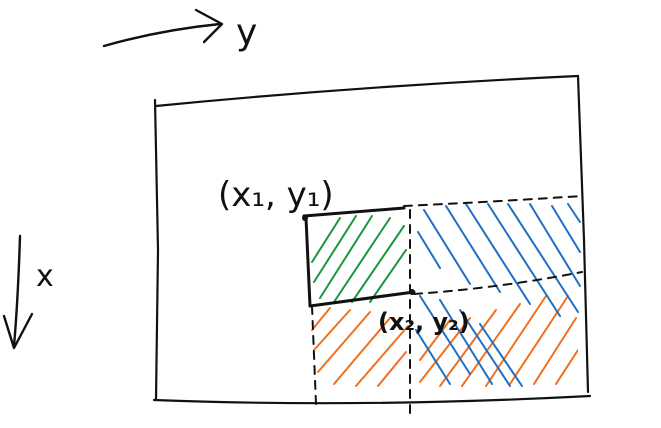 The height and width of the screenshot is (428, 661). I want to click on y-axis-label: y, so click(246, 32).